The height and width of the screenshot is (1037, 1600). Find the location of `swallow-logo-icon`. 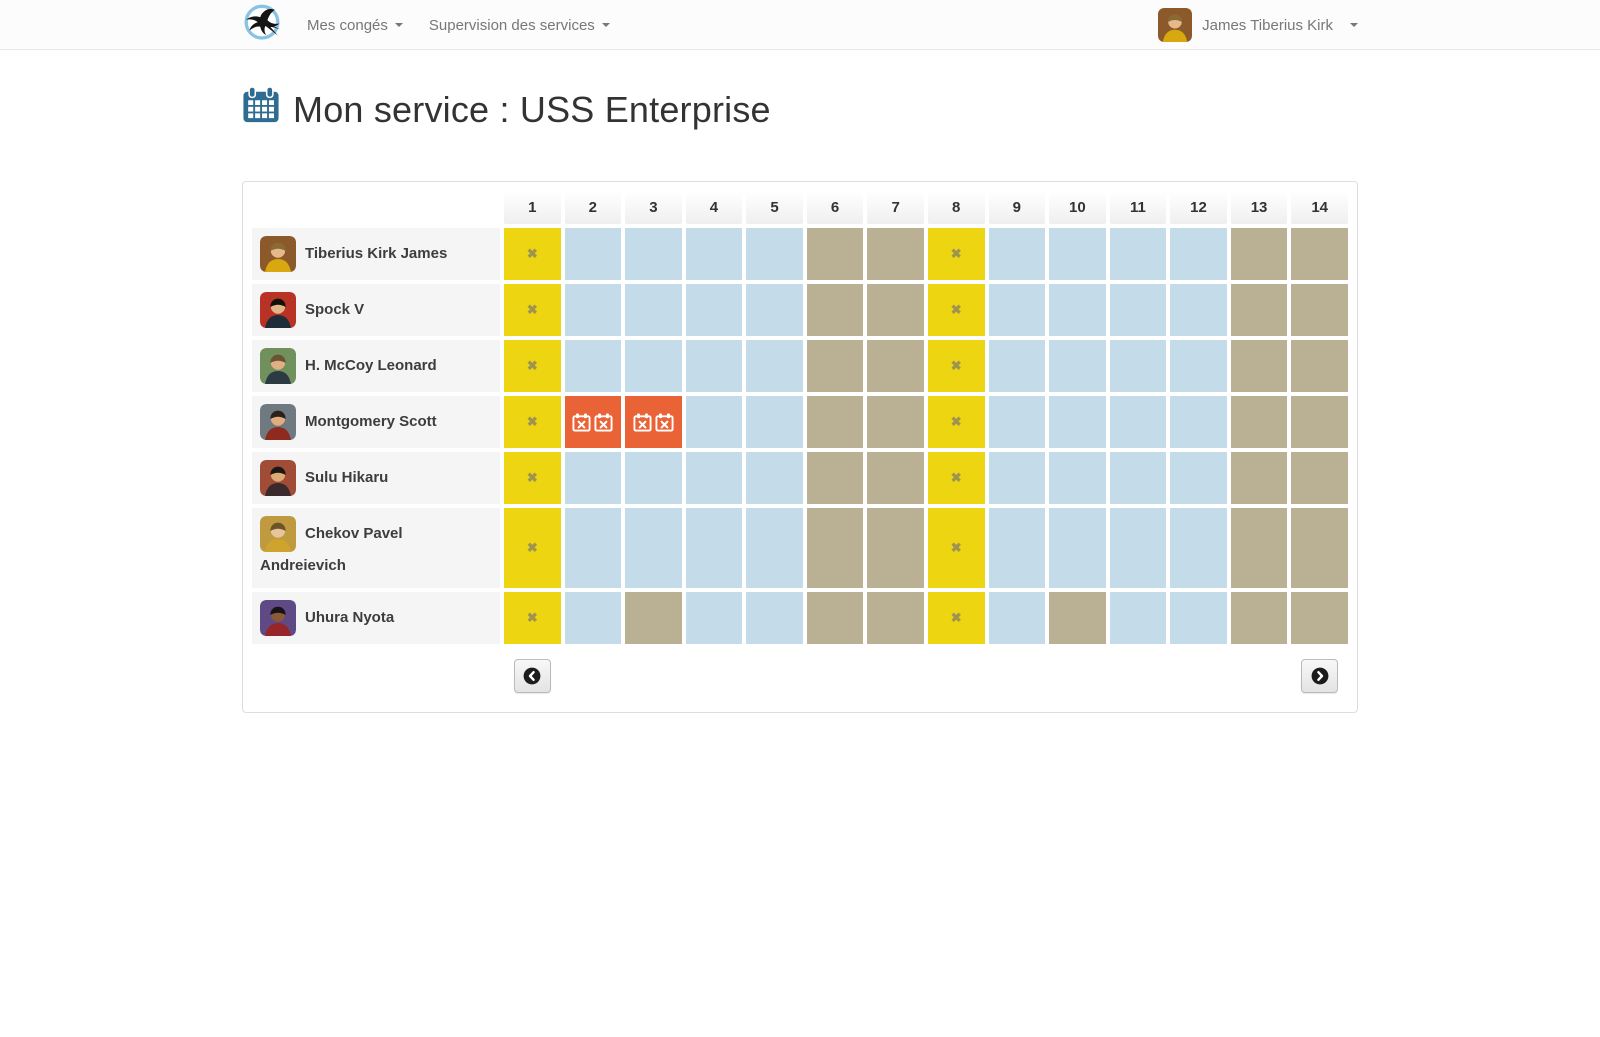

swallow-logo-icon is located at coordinates (262, 25).